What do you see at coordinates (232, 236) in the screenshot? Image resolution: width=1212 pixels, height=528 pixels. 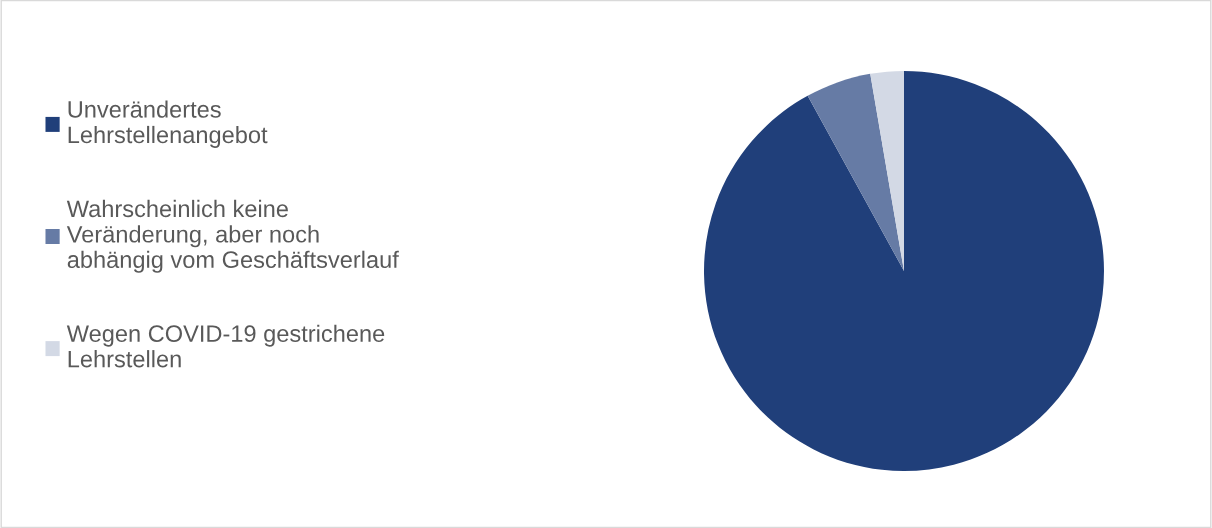 I see `legend-label: Wahrscheinlich keine Veränderung, aber noch abhängig vom Geschäftsverlauf` at bounding box center [232, 236].